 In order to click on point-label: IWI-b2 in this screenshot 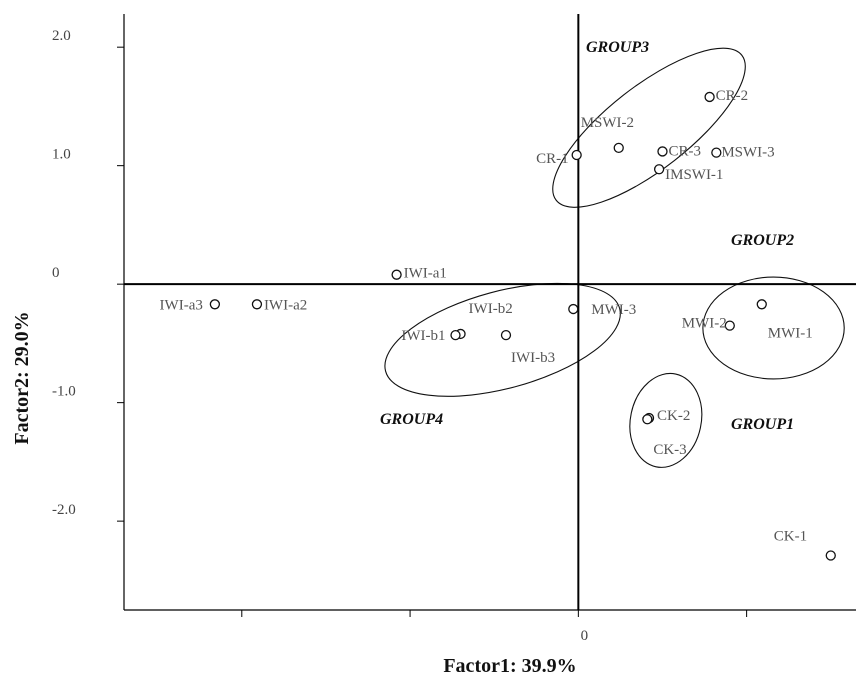, I will do `click(491, 309)`.